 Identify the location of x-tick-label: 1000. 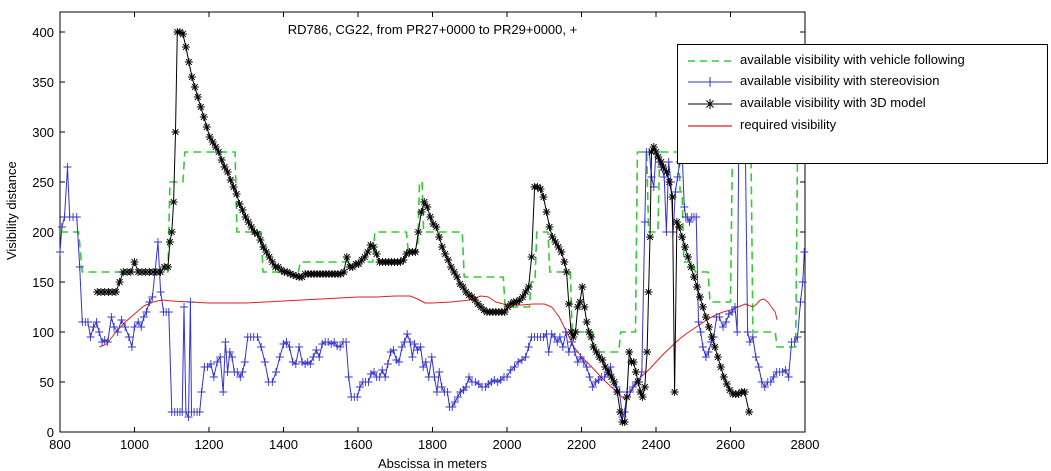
(134, 444).